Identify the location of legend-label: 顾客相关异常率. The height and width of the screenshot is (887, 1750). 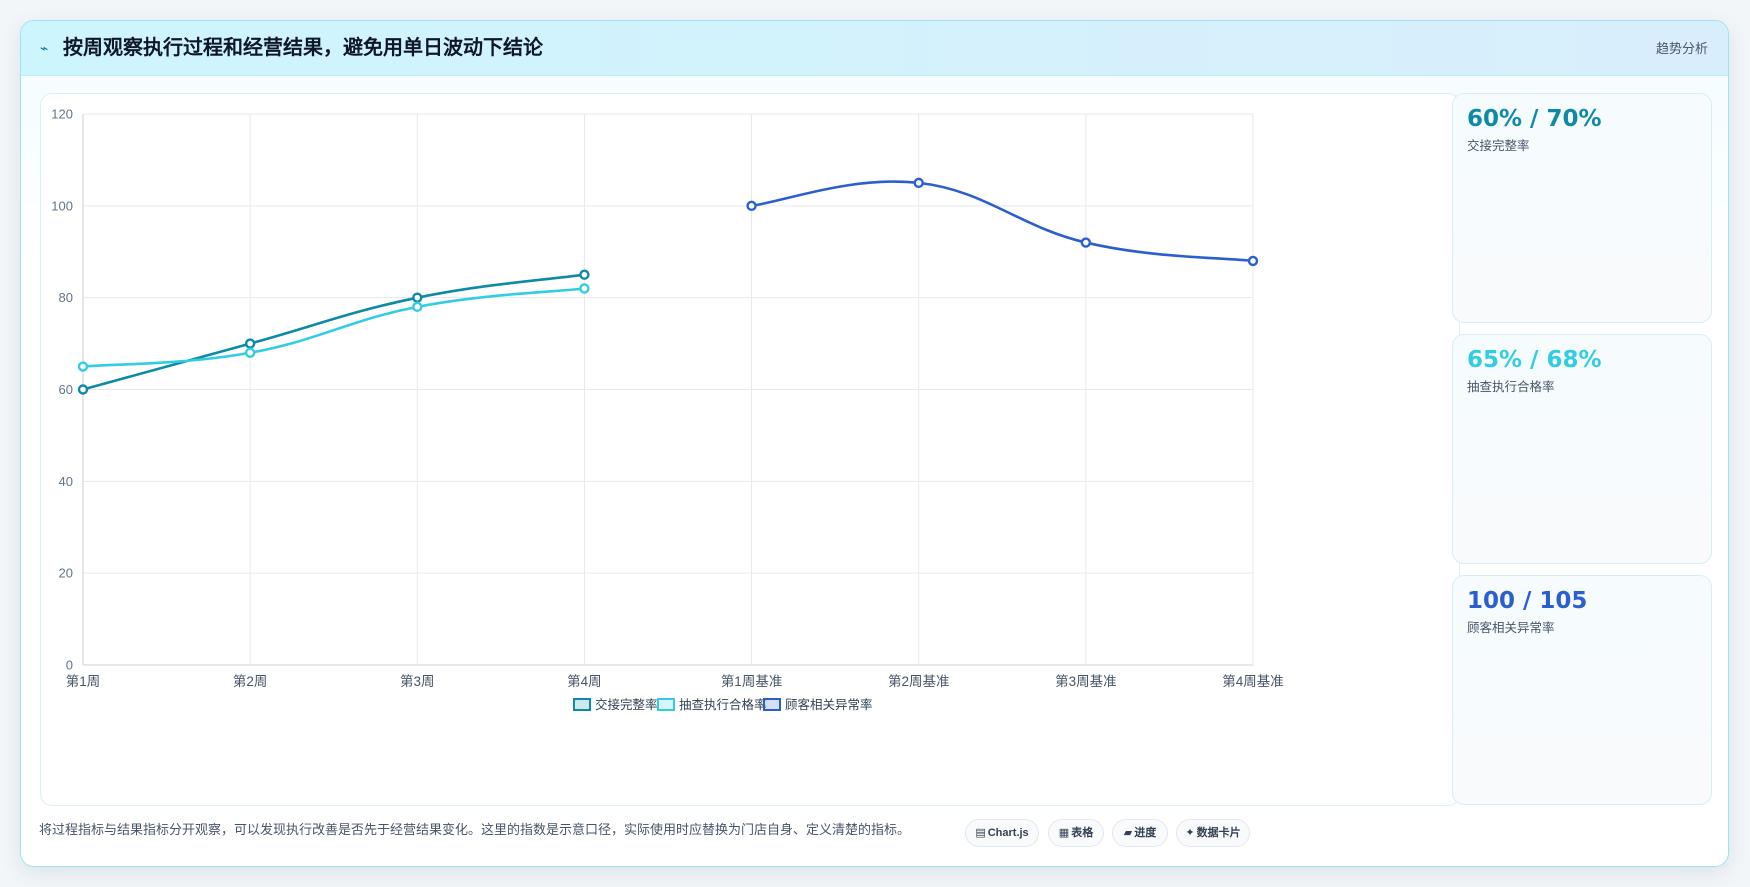
(829, 704).